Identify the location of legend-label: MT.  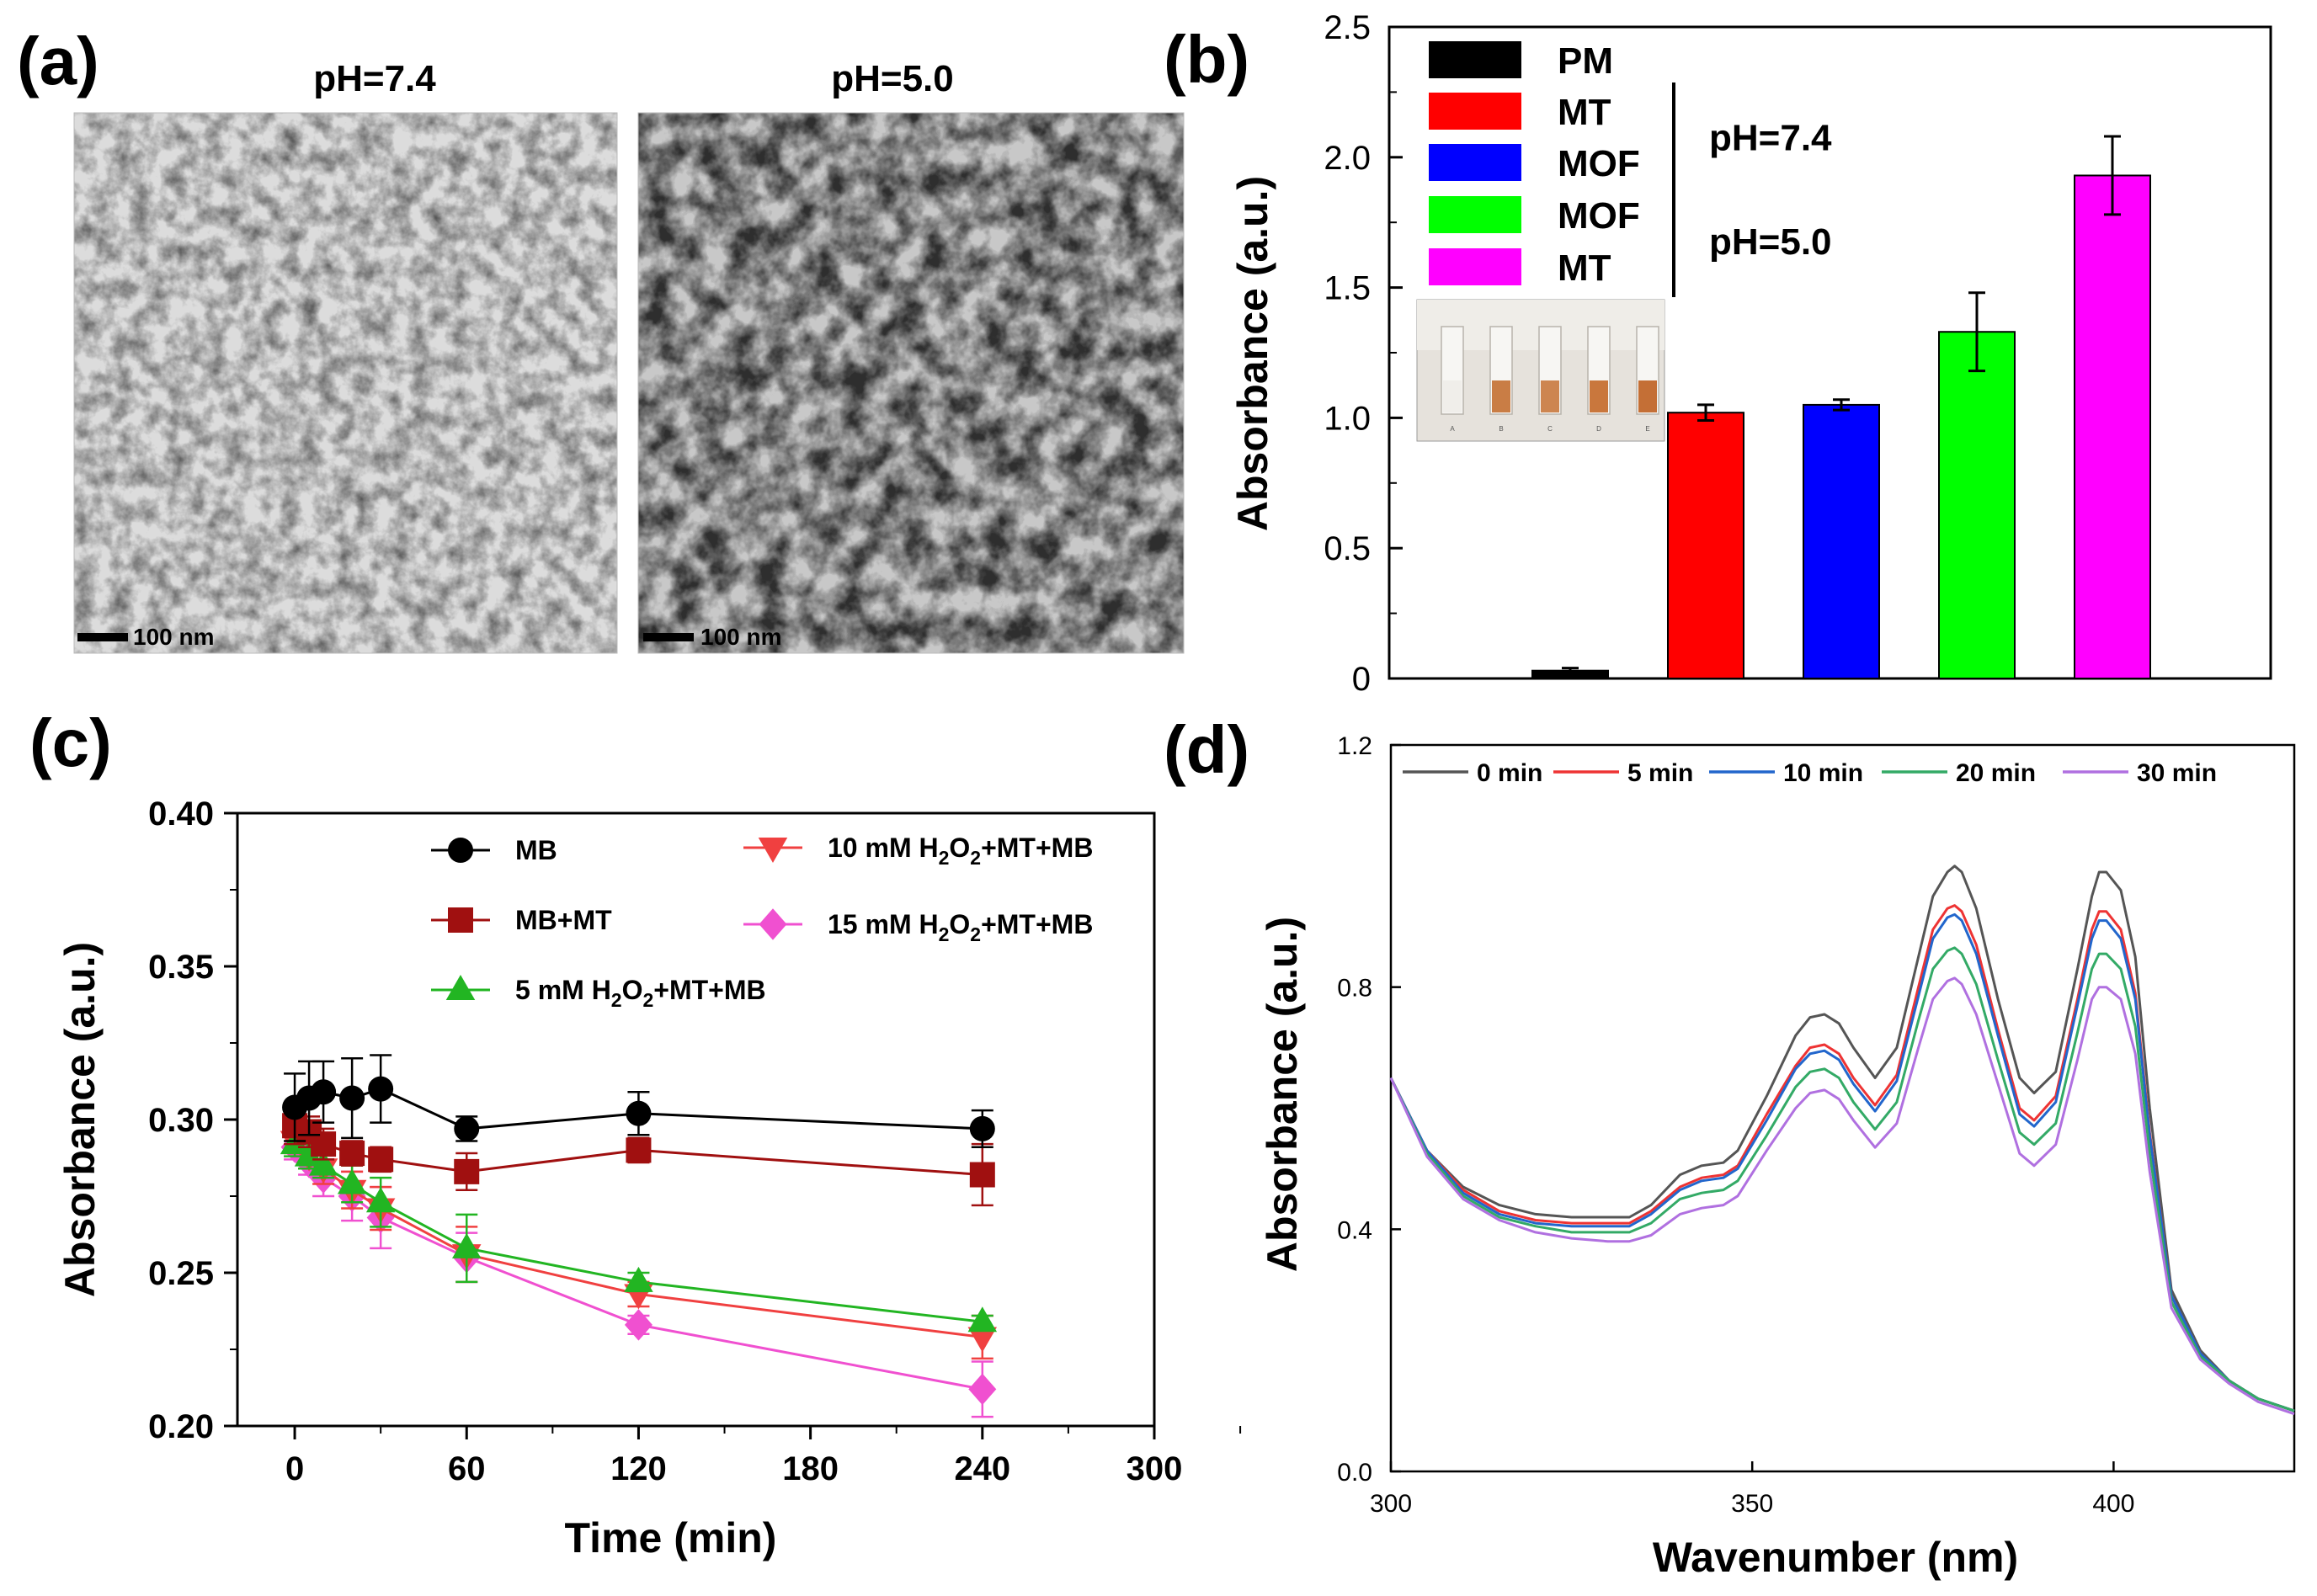
(1584, 112).